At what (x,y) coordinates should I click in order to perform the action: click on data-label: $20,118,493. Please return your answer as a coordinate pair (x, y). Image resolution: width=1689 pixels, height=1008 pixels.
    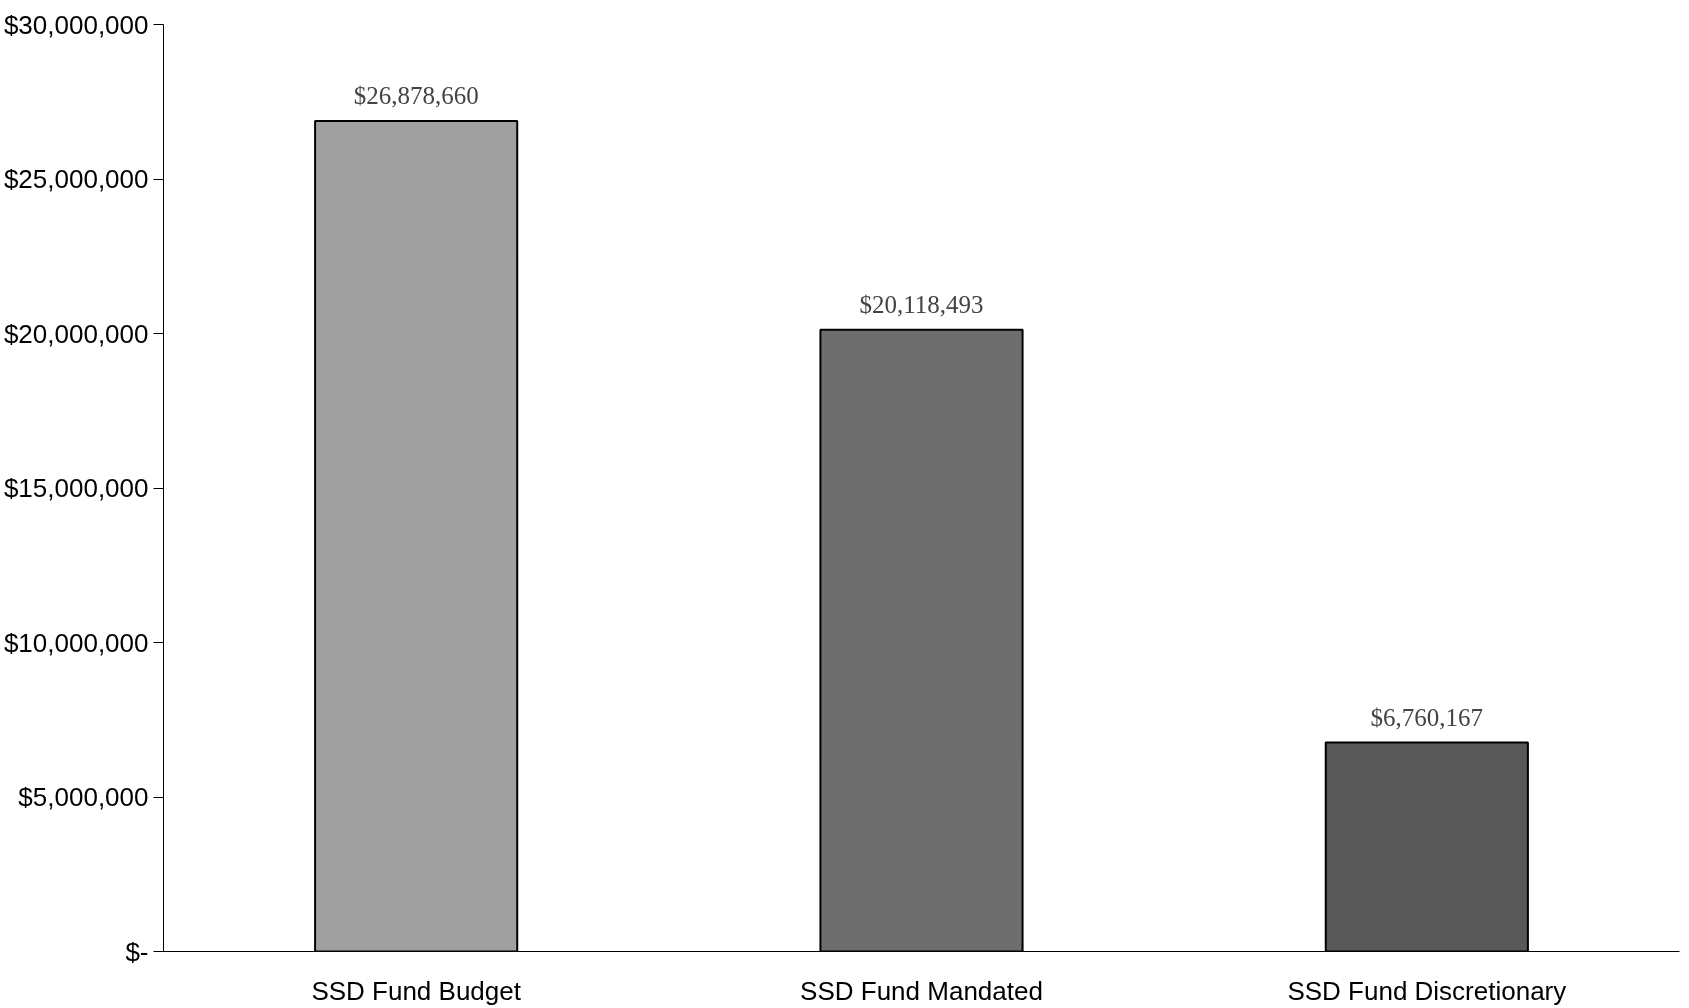
    Looking at the image, I should click on (921, 304).